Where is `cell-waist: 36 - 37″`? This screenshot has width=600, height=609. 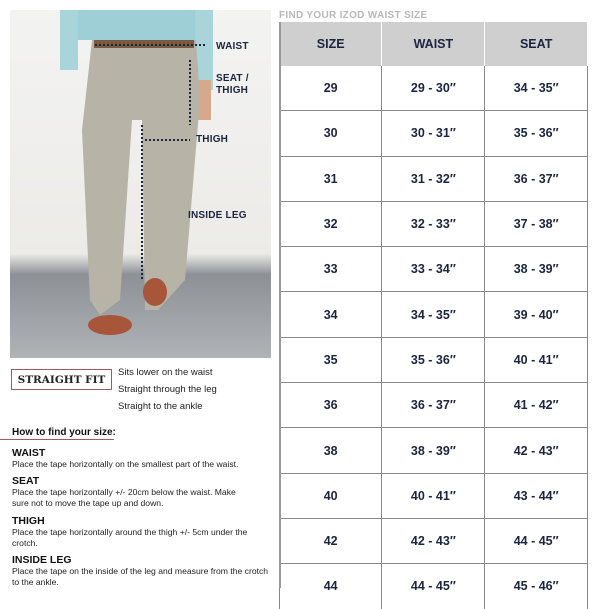 cell-waist: 36 - 37″ is located at coordinates (433, 405).